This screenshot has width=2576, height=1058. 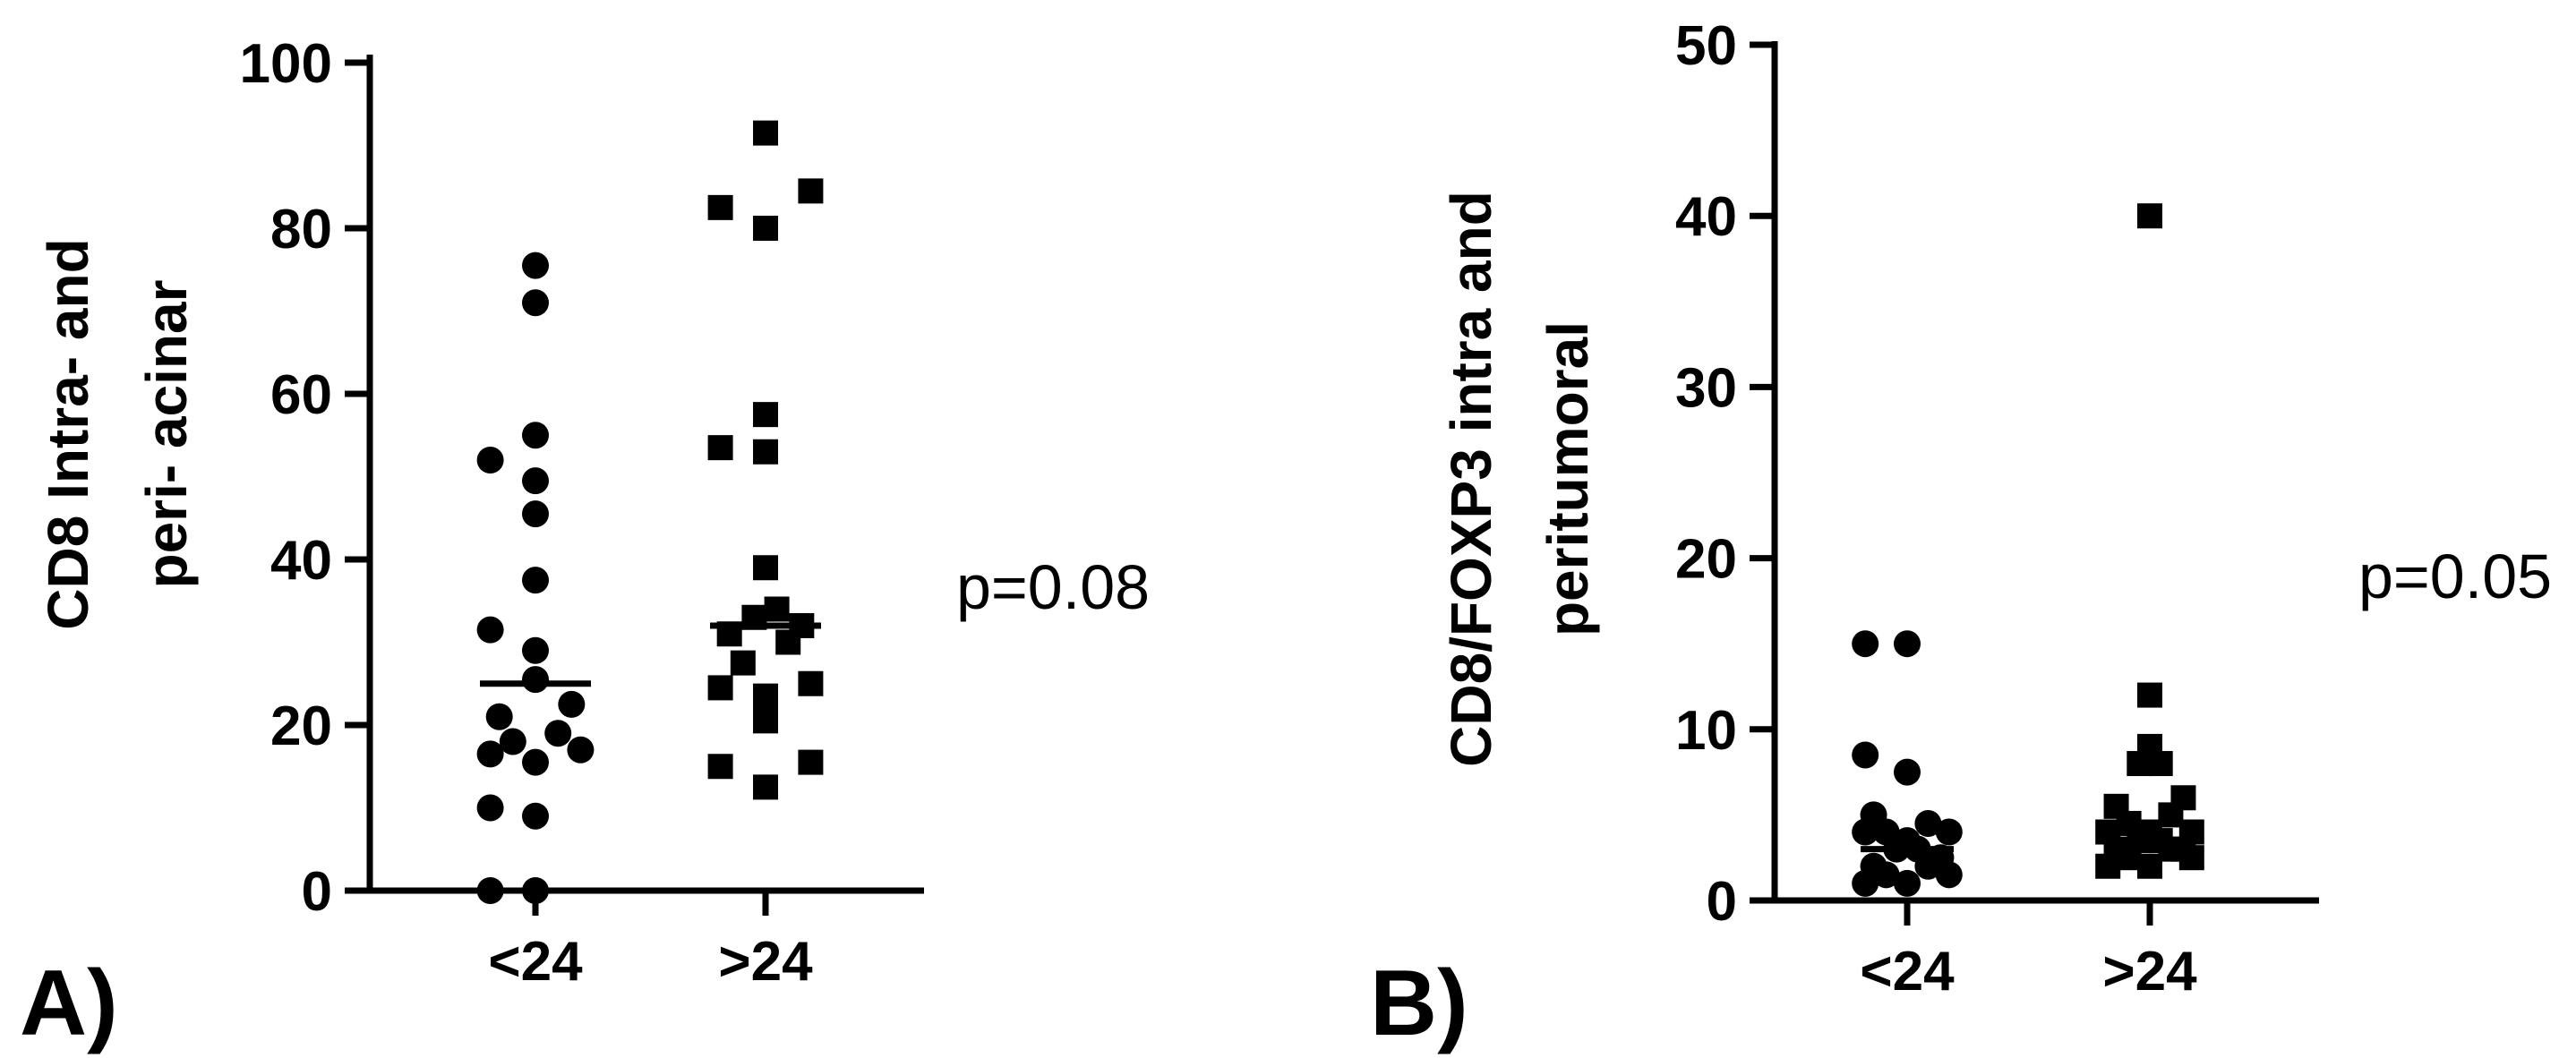 I want to click on panel-b-p-value: p=0.05, so click(x=2455, y=576).